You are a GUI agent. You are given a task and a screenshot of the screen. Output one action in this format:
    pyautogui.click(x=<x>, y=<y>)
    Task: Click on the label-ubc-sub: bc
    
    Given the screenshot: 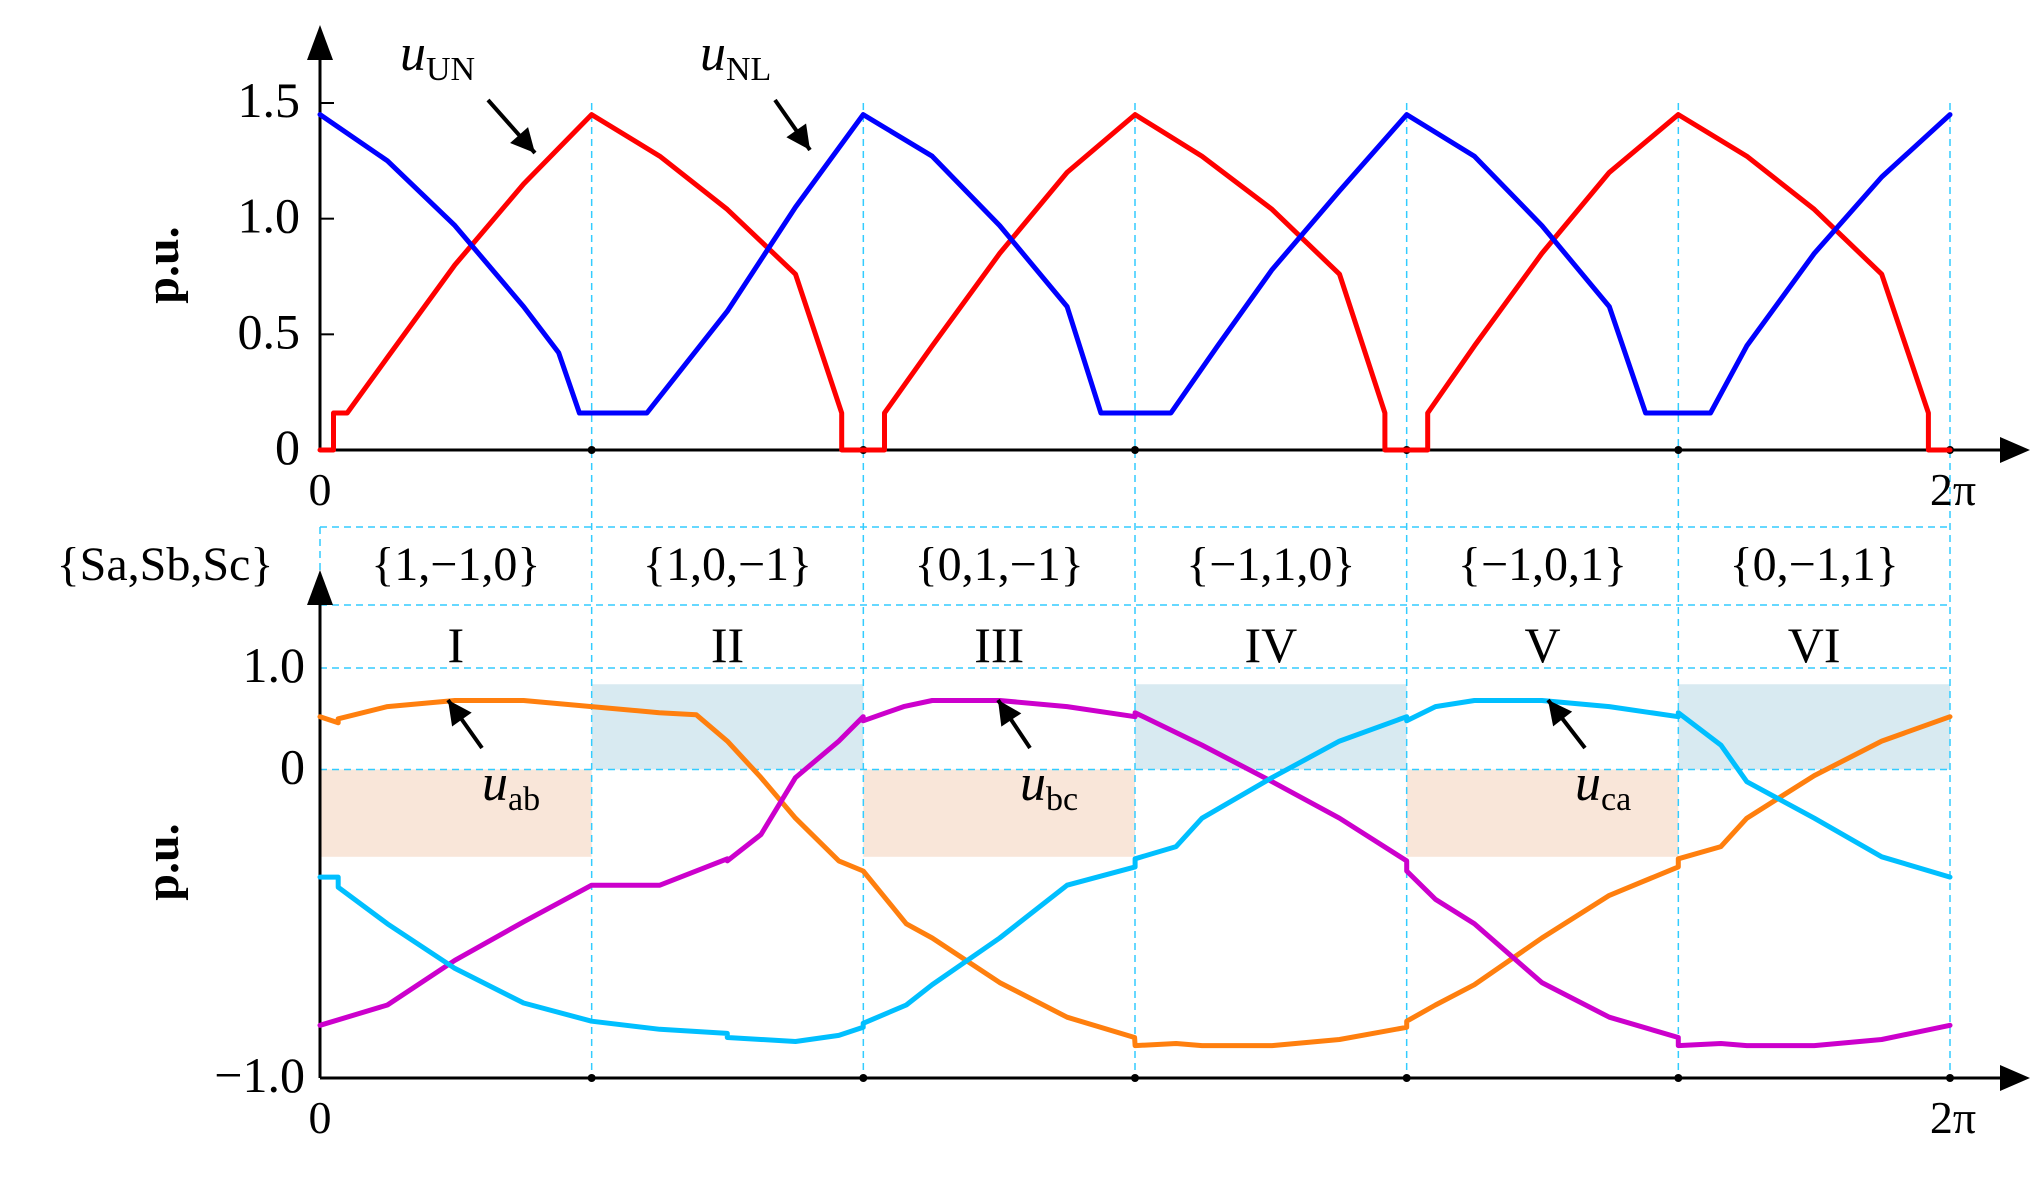 What is the action you would take?
    pyautogui.click(x=1062, y=799)
    